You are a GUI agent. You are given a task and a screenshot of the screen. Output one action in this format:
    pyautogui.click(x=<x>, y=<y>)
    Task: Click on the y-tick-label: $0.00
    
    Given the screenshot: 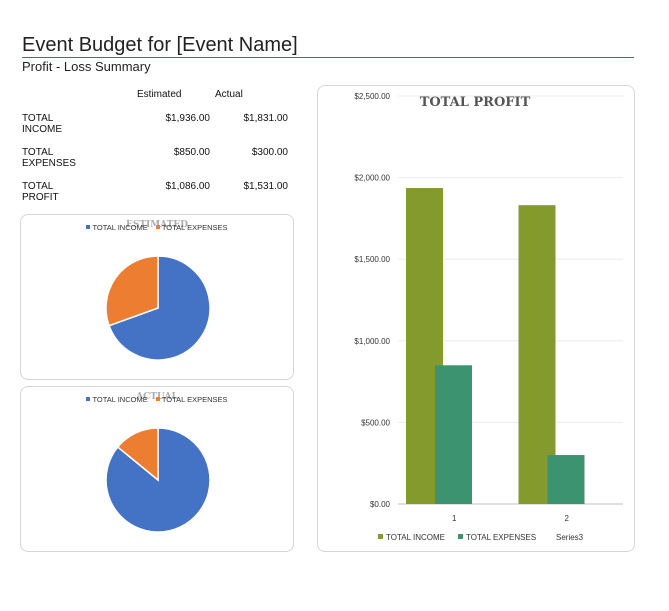 What is the action you would take?
    pyautogui.click(x=380, y=504)
    